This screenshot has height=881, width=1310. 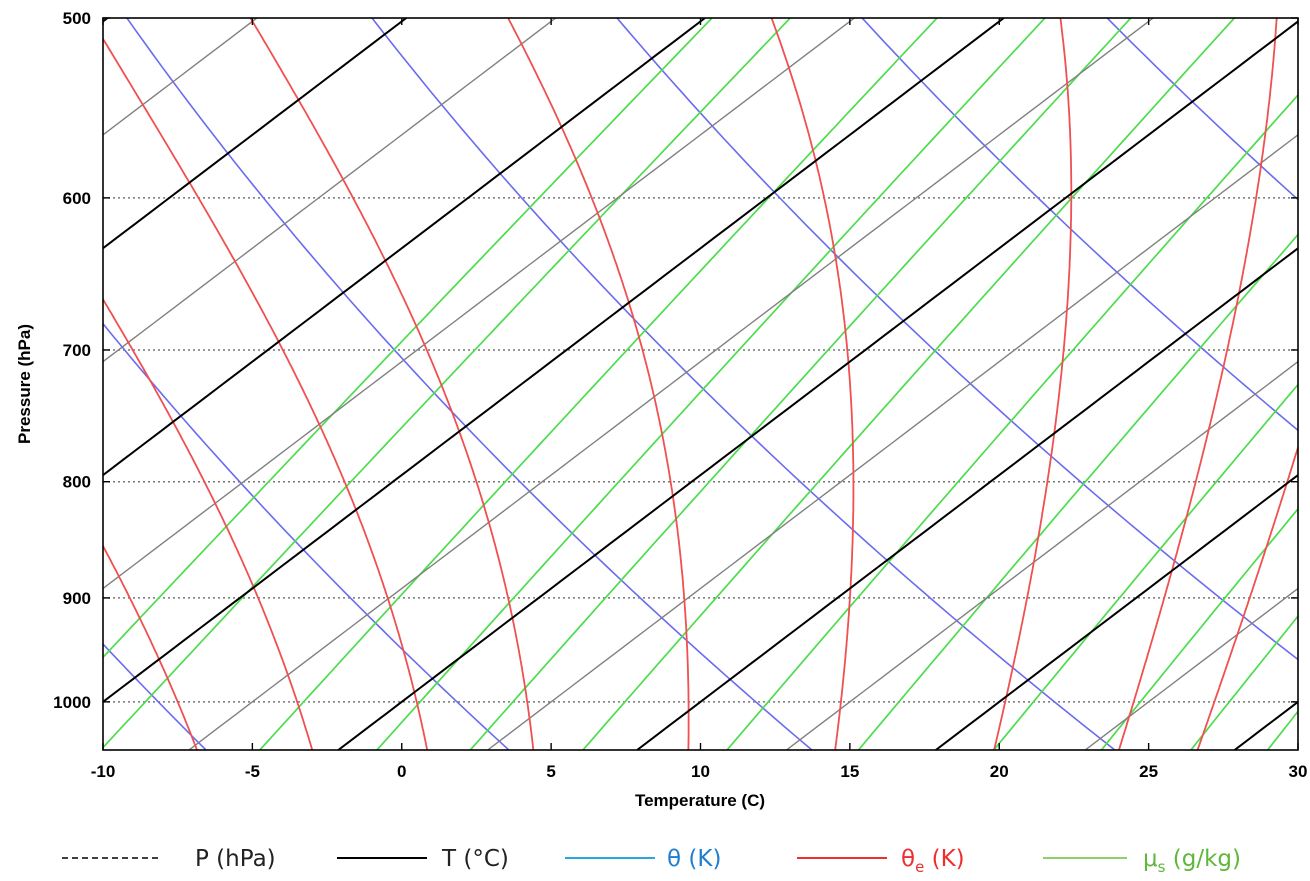 What do you see at coordinates (812, 384) in the screenshot?
I see `moist-adiabat-14.7` at bounding box center [812, 384].